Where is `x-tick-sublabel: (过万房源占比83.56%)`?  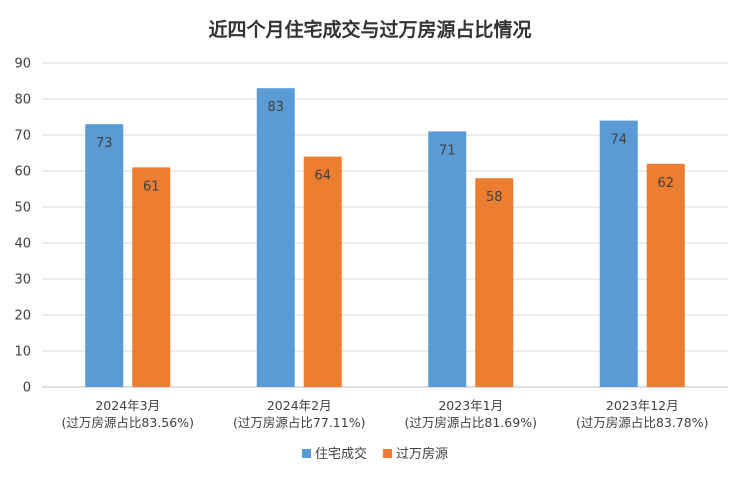 x-tick-sublabel: (过万房源占比83.56%) is located at coordinates (128, 422).